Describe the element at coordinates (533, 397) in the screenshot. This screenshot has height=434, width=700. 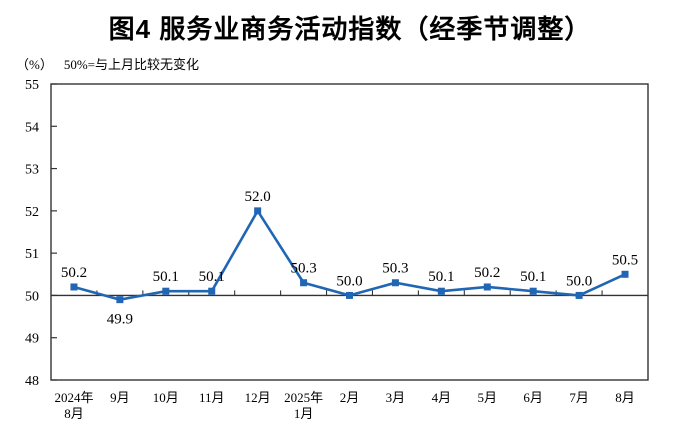
I see `x-axis-label: 6月` at that location.